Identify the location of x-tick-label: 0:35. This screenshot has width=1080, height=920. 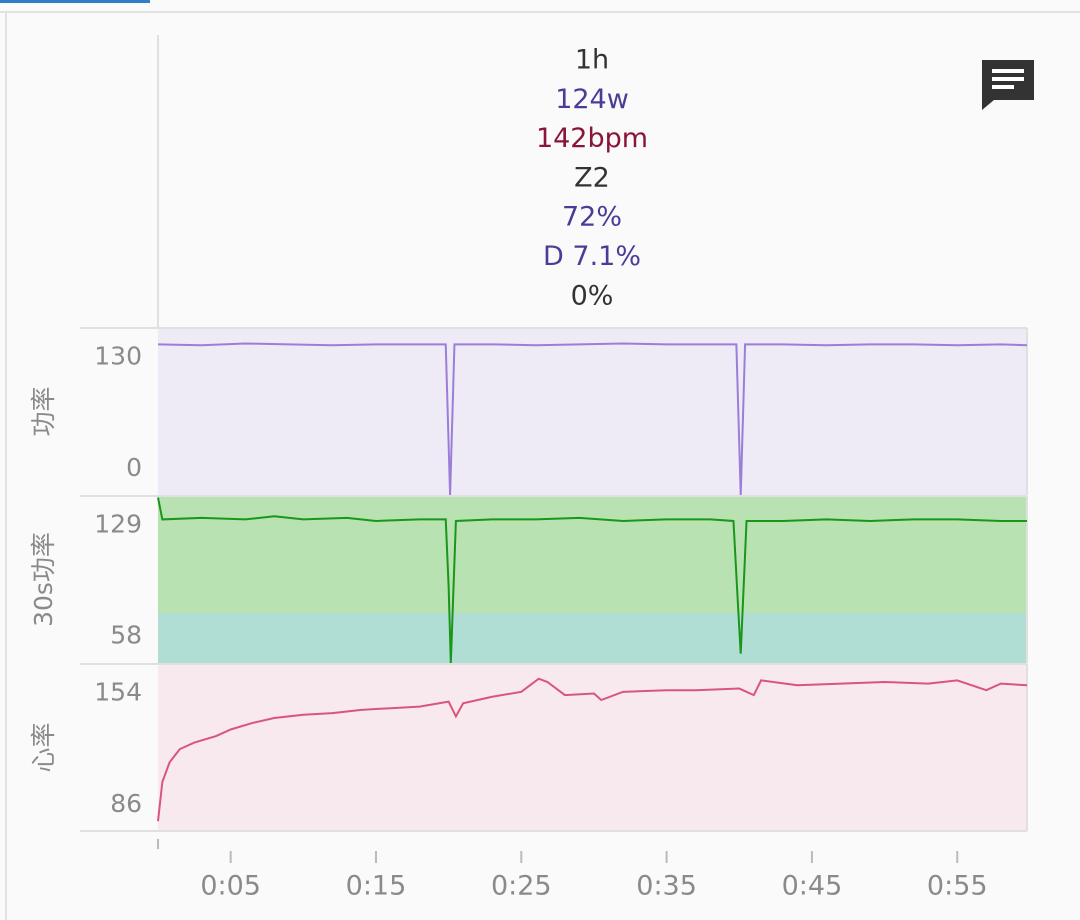
(666, 886).